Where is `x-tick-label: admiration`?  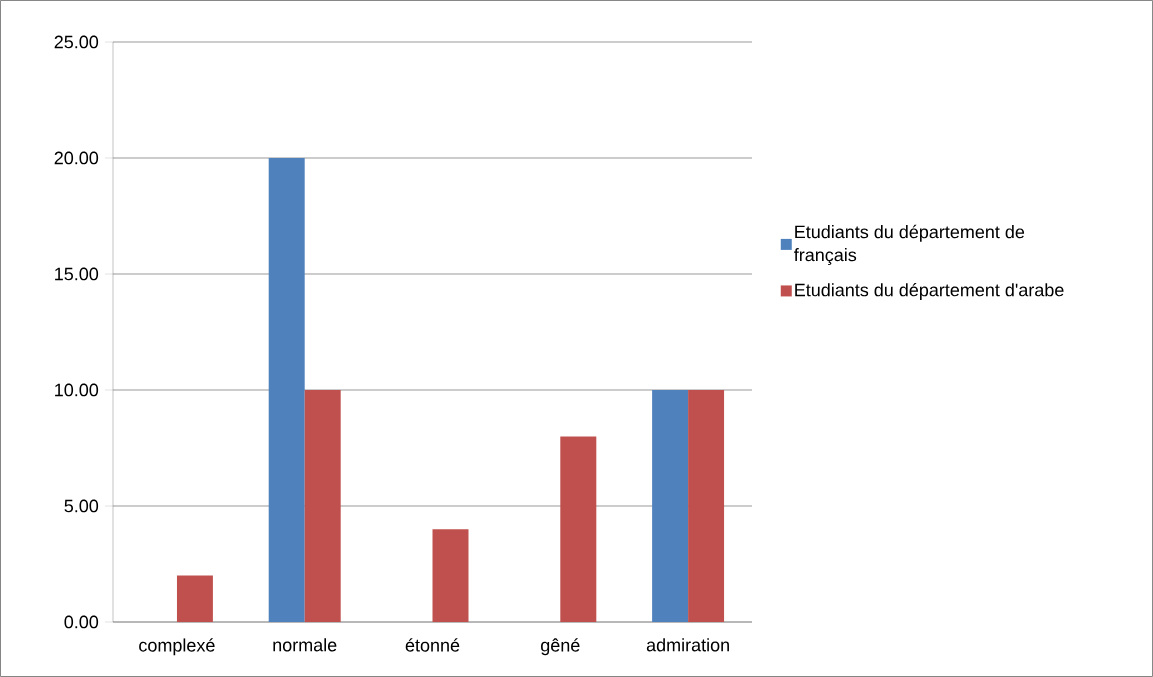 x-tick-label: admiration is located at coordinates (687, 645).